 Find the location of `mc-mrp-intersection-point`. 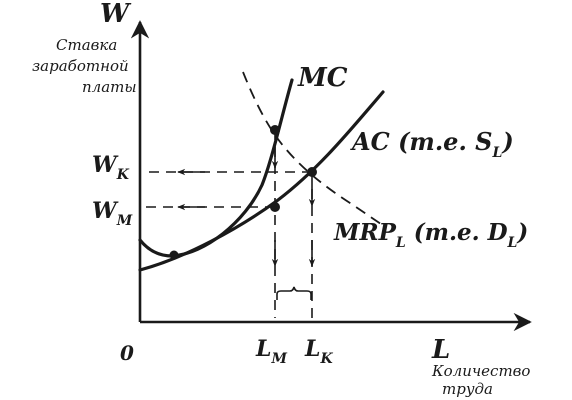

mc-mrp-intersection-point is located at coordinates (275, 130).